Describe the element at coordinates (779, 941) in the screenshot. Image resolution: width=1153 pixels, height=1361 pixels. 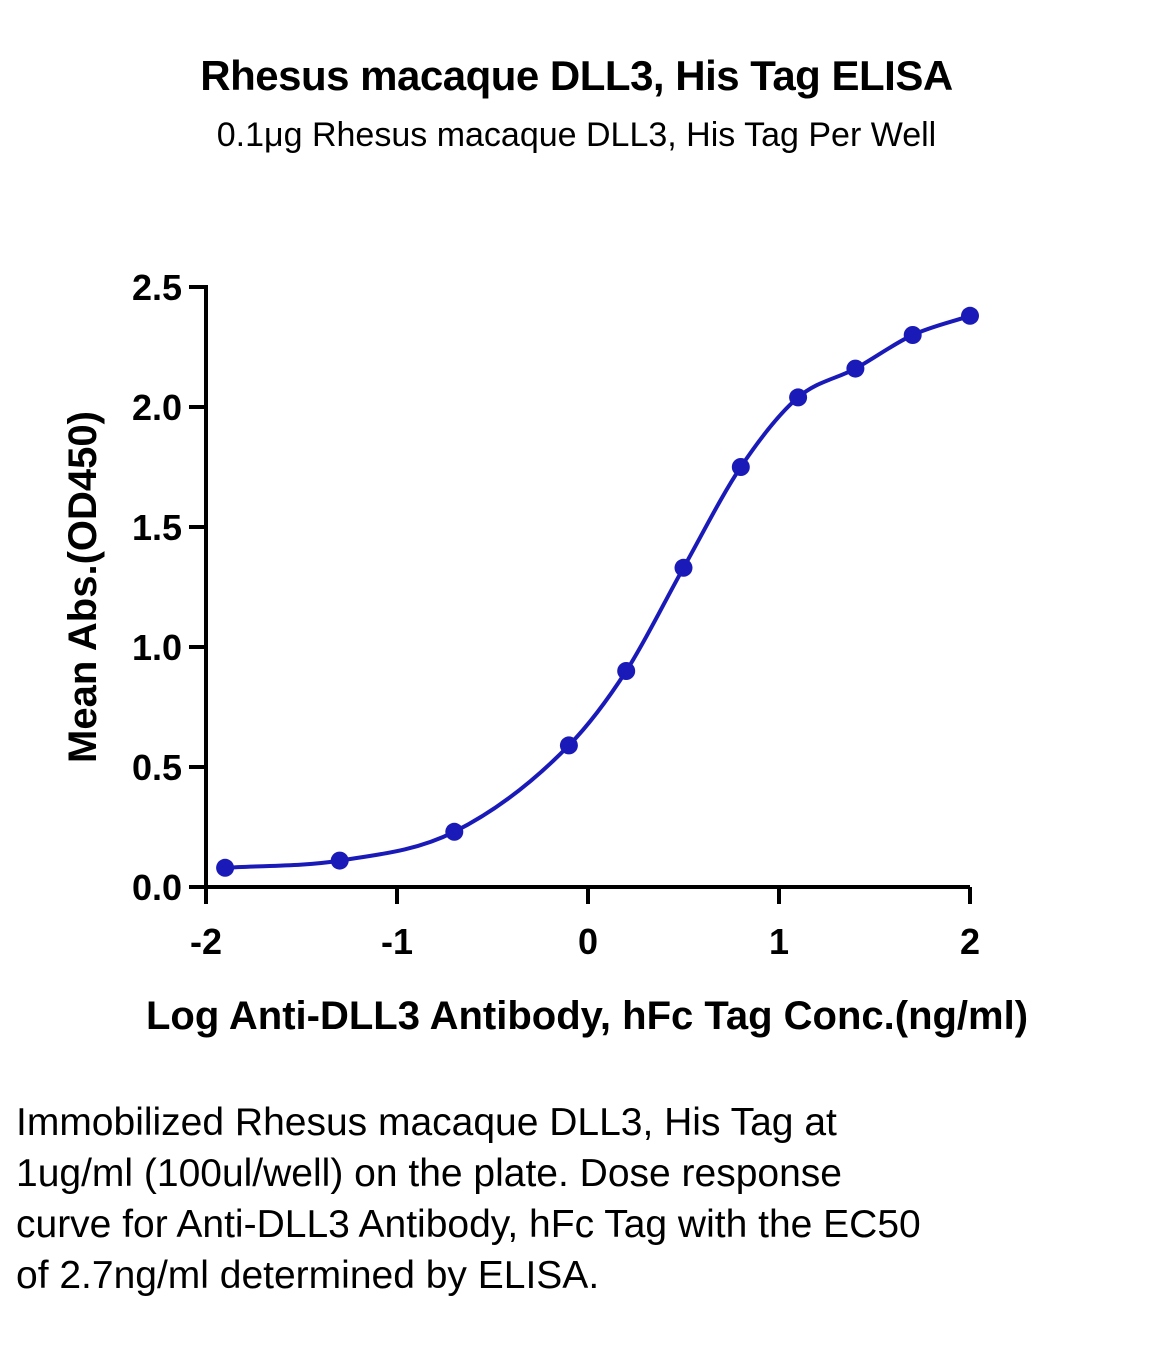
I see `x-tick-label: 1` at that location.